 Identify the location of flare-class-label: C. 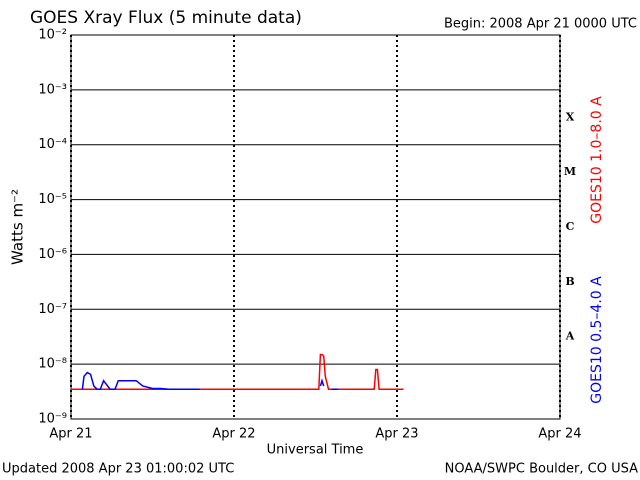
(570, 226).